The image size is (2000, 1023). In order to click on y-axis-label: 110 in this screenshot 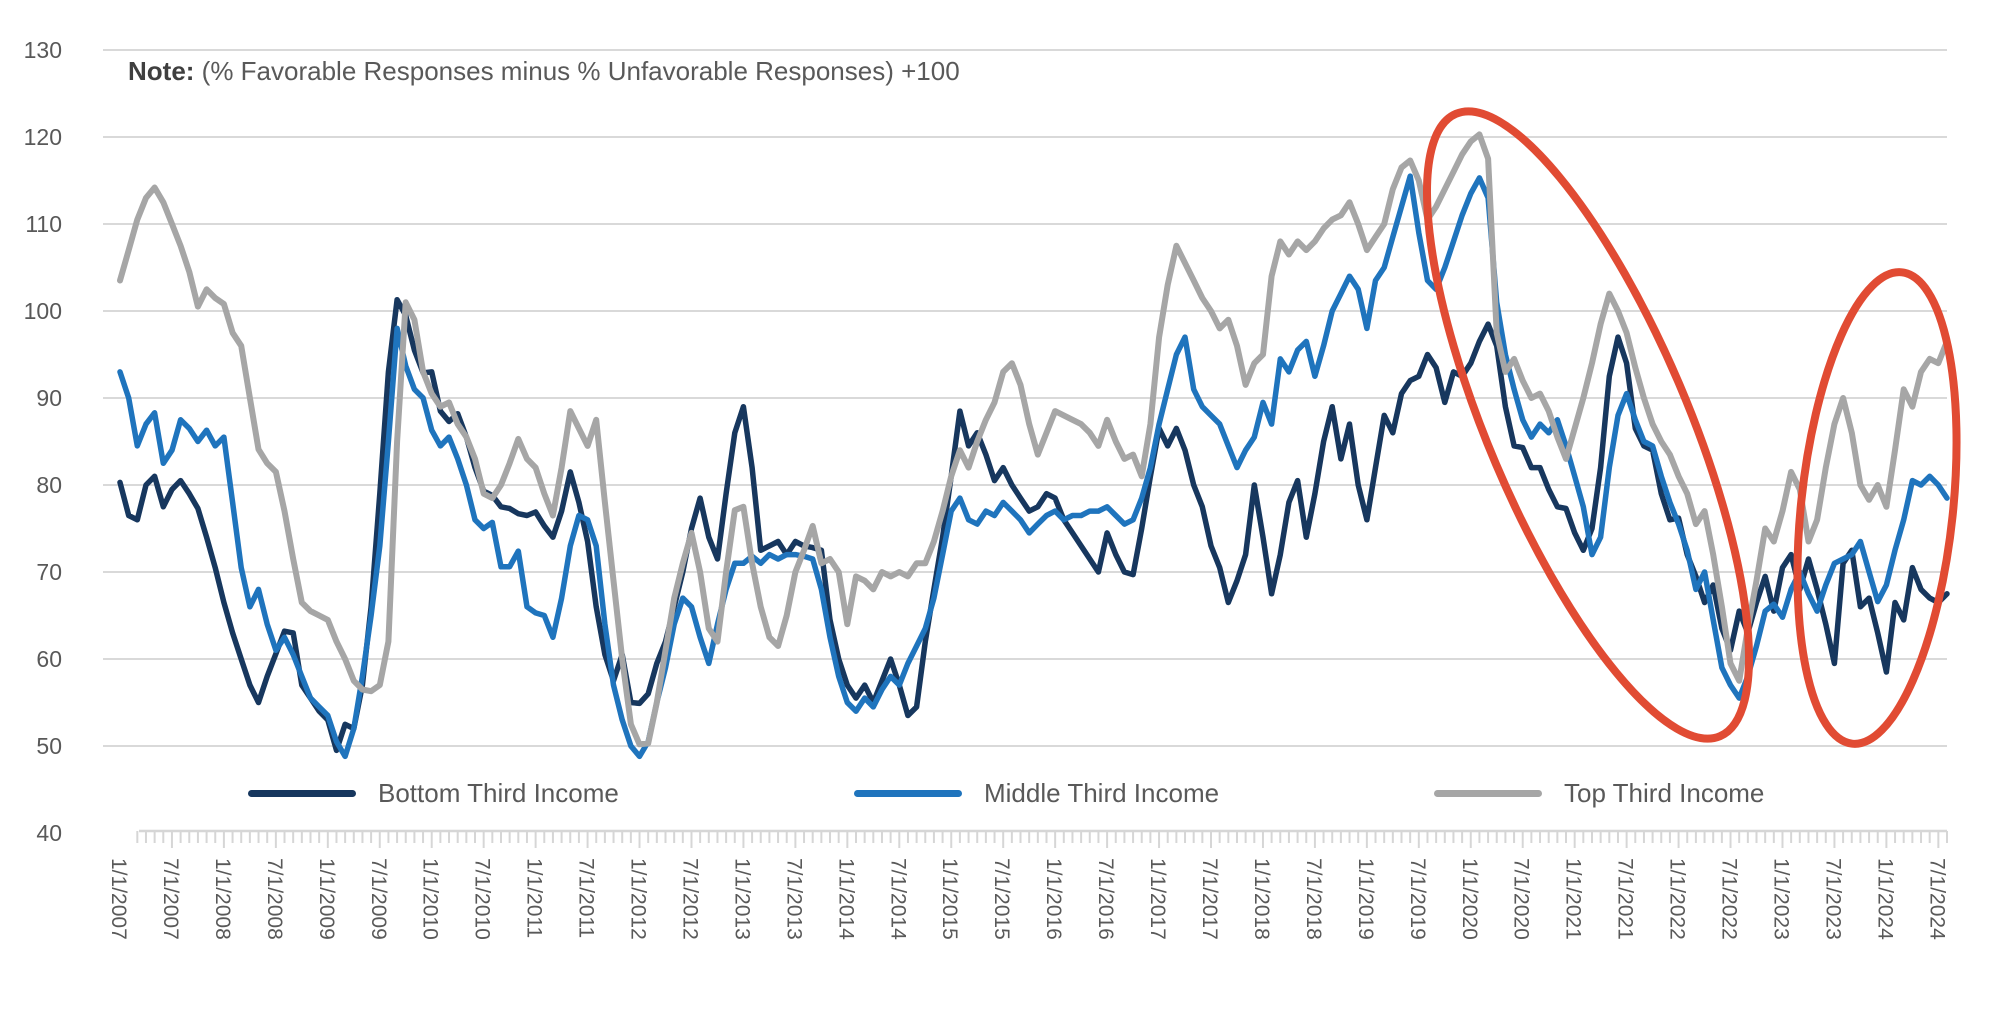, I will do `click(43, 224)`.